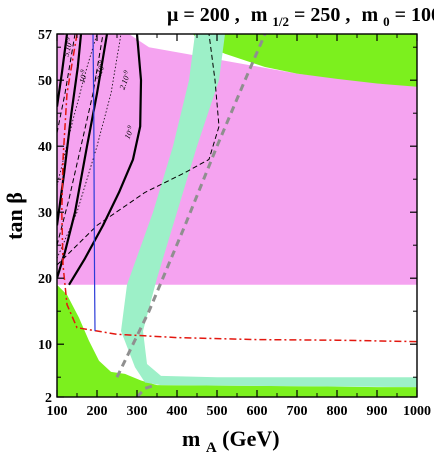  What do you see at coordinates (386, 21) in the screenshot?
I see `title-m0-sub: 0` at bounding box center [386, 21].